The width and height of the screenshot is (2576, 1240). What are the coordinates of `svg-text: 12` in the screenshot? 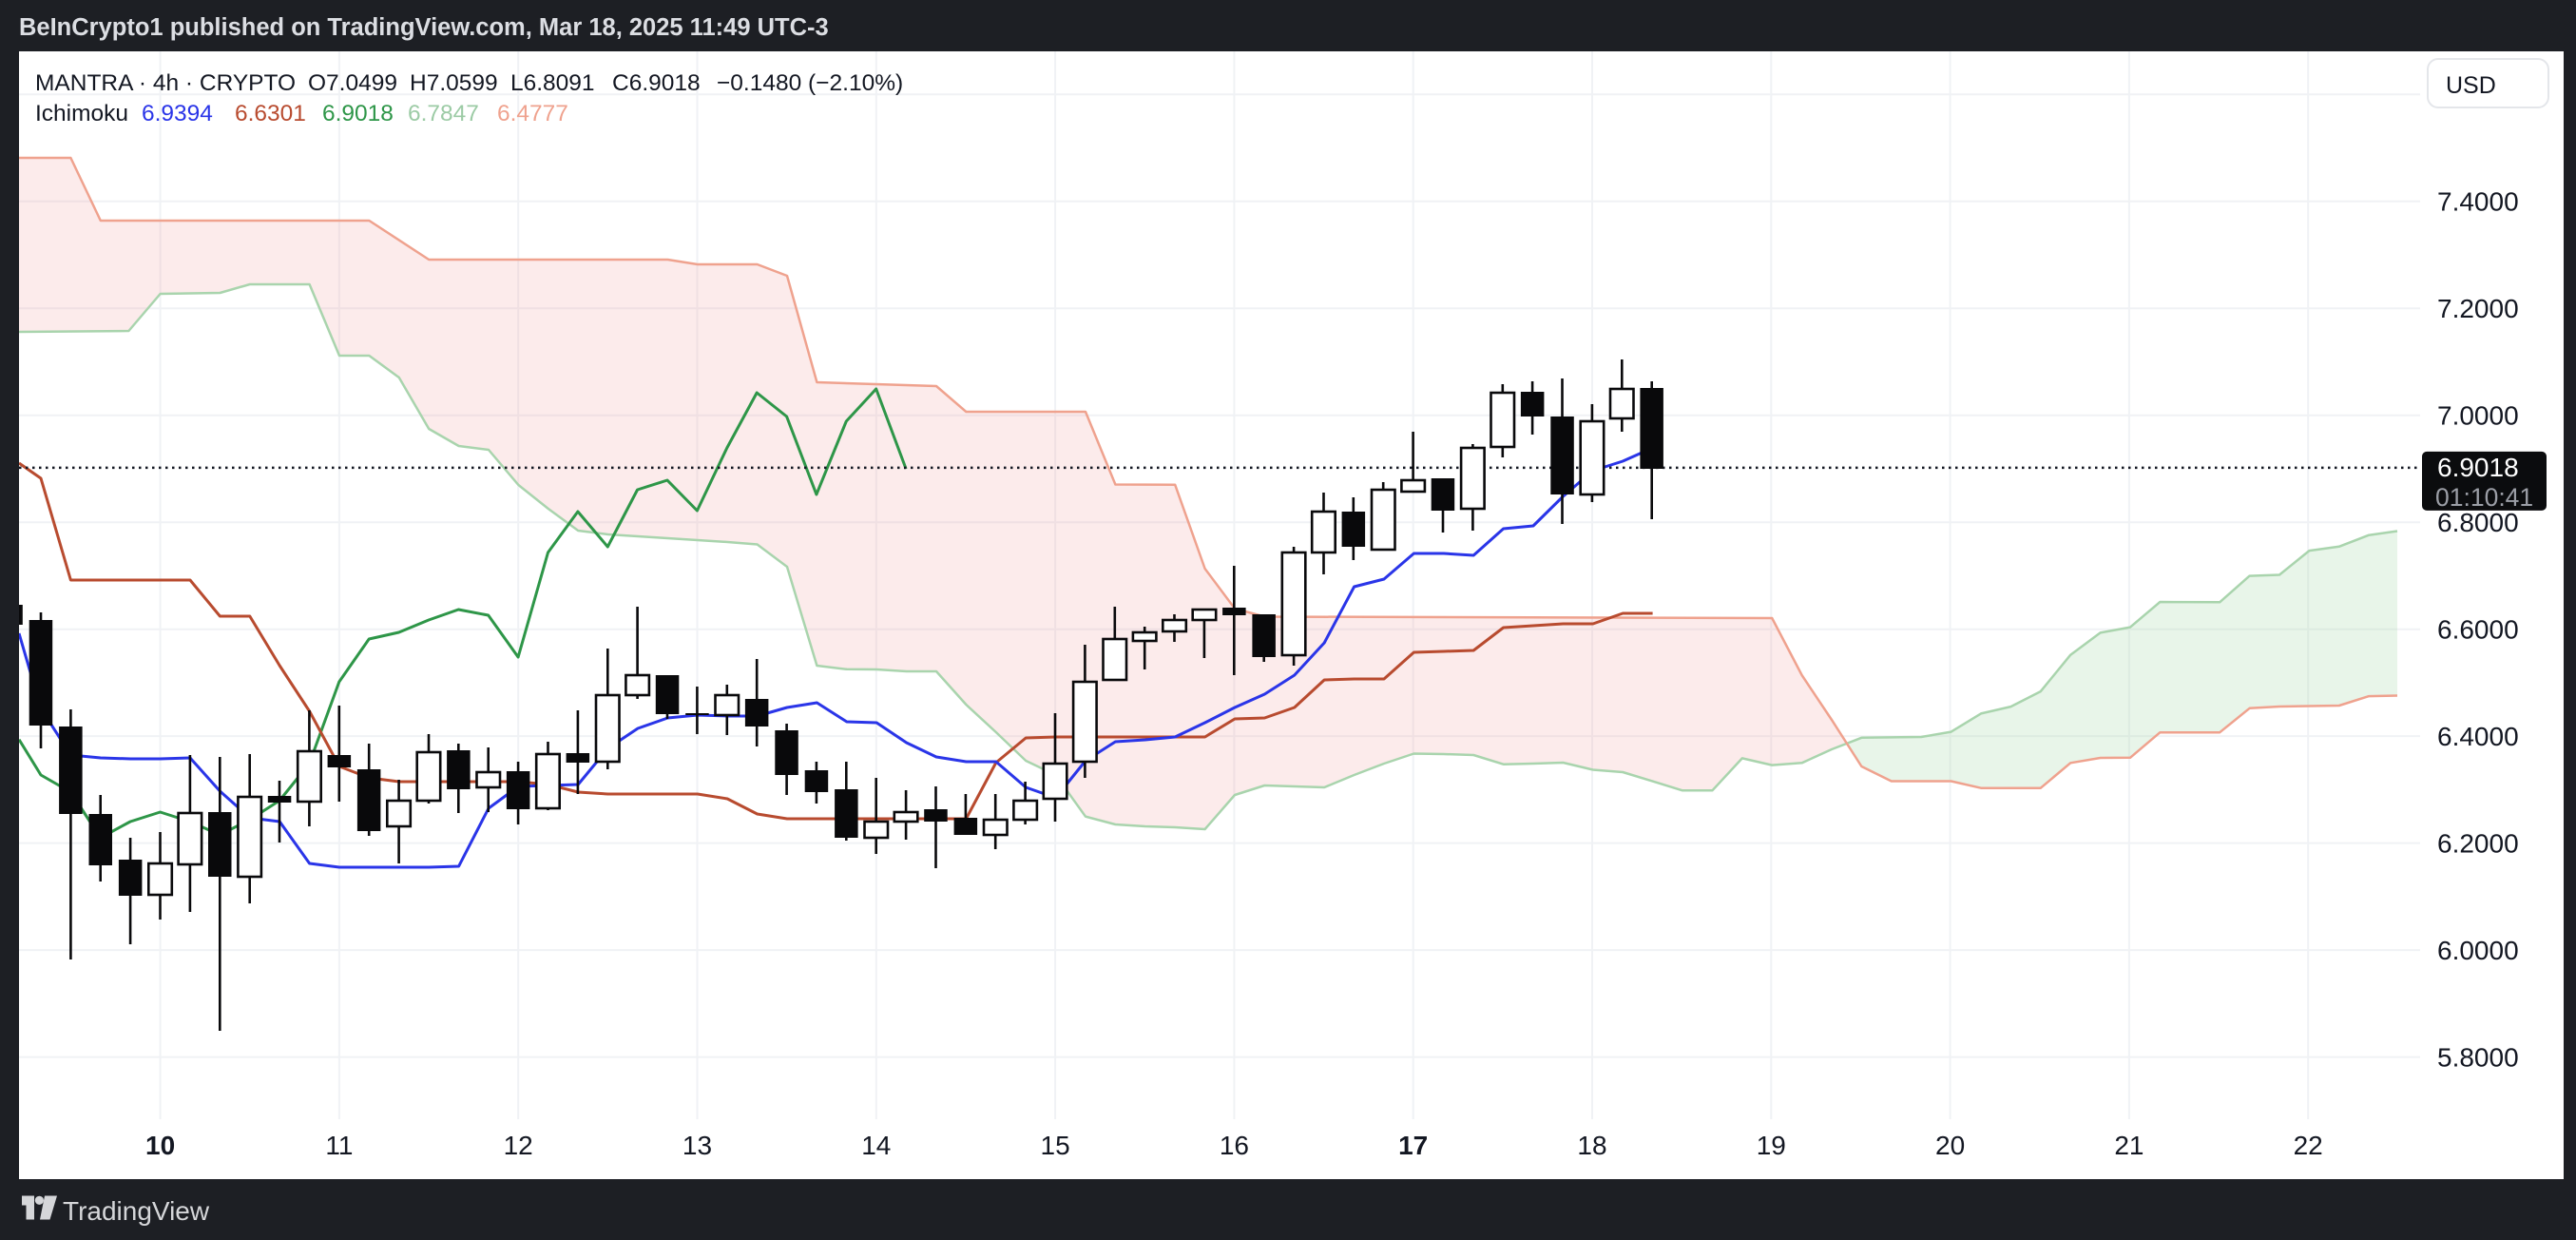 It's located at (518, 1145).